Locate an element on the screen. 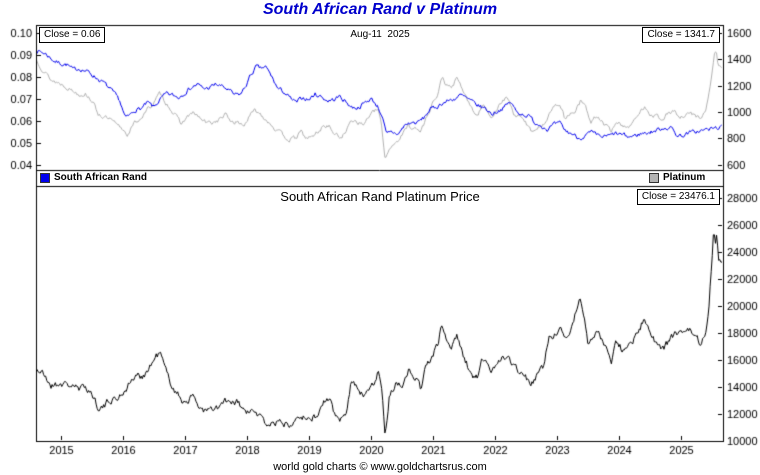  platinum-close-value-label: Close = 1341.7 is located at coordinates (681, 35).